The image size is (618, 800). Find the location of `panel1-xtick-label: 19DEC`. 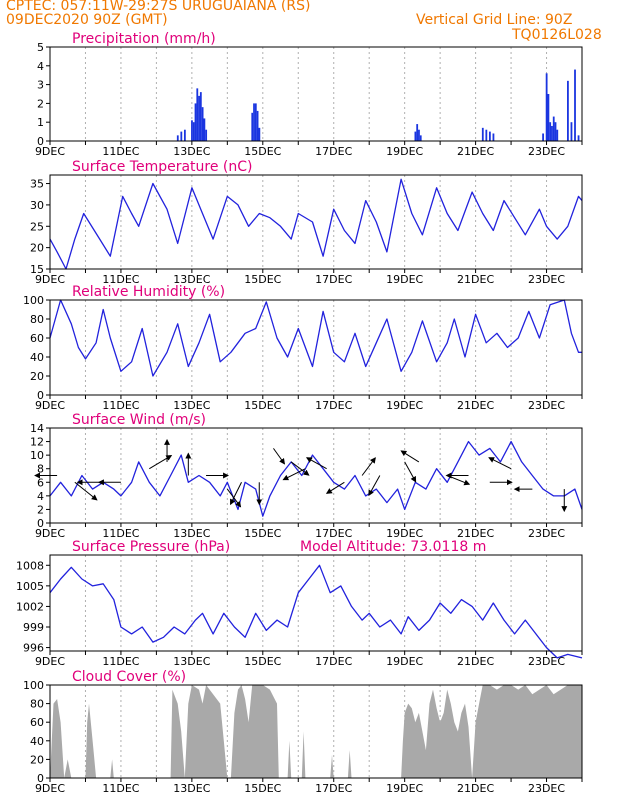

panel1-xtick-label: 19DEC is located at coordinates (404, 151).